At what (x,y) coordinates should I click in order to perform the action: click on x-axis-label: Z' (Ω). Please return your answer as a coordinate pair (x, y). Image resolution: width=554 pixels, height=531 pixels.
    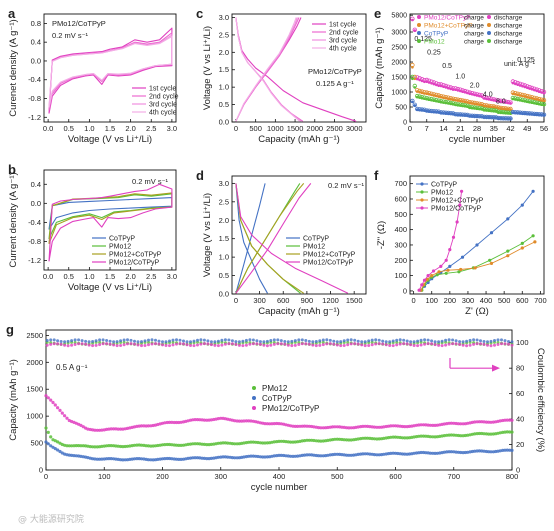
    Looking at the image, I should click on (477, 311).